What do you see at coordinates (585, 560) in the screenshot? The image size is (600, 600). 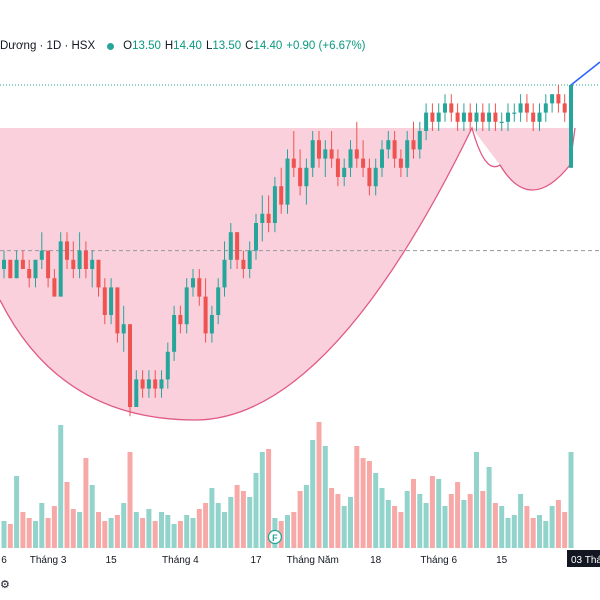 I see `x-axis-label: 03 Tháng` at bounding box center [585, 560].